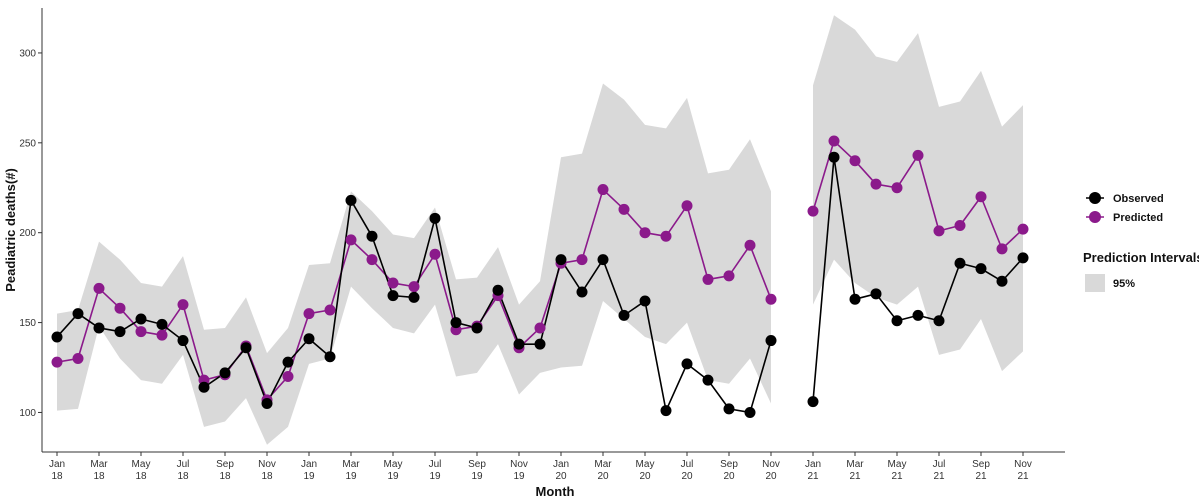  What do you see at coordinates (10, 230) in the screenshot?
I see `y-axis-title: Peadiatric deaths(#)` at bounding box center [10, 230].